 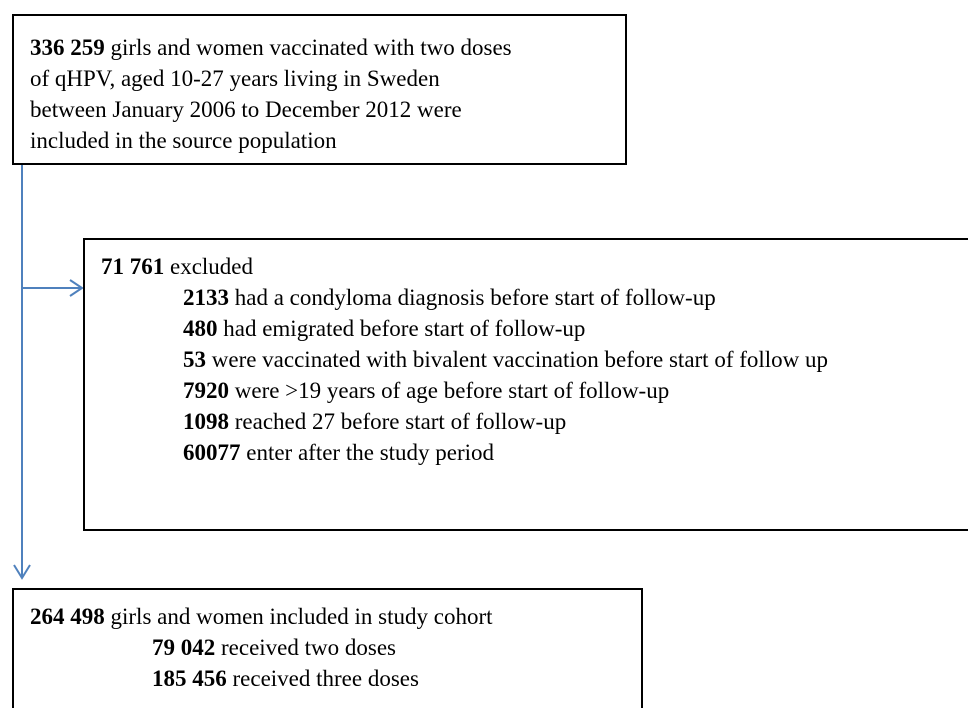 What do you see at coordinates (194, 359) in the screenshot?
I see `count: 53` at bounding box center [194, 359].